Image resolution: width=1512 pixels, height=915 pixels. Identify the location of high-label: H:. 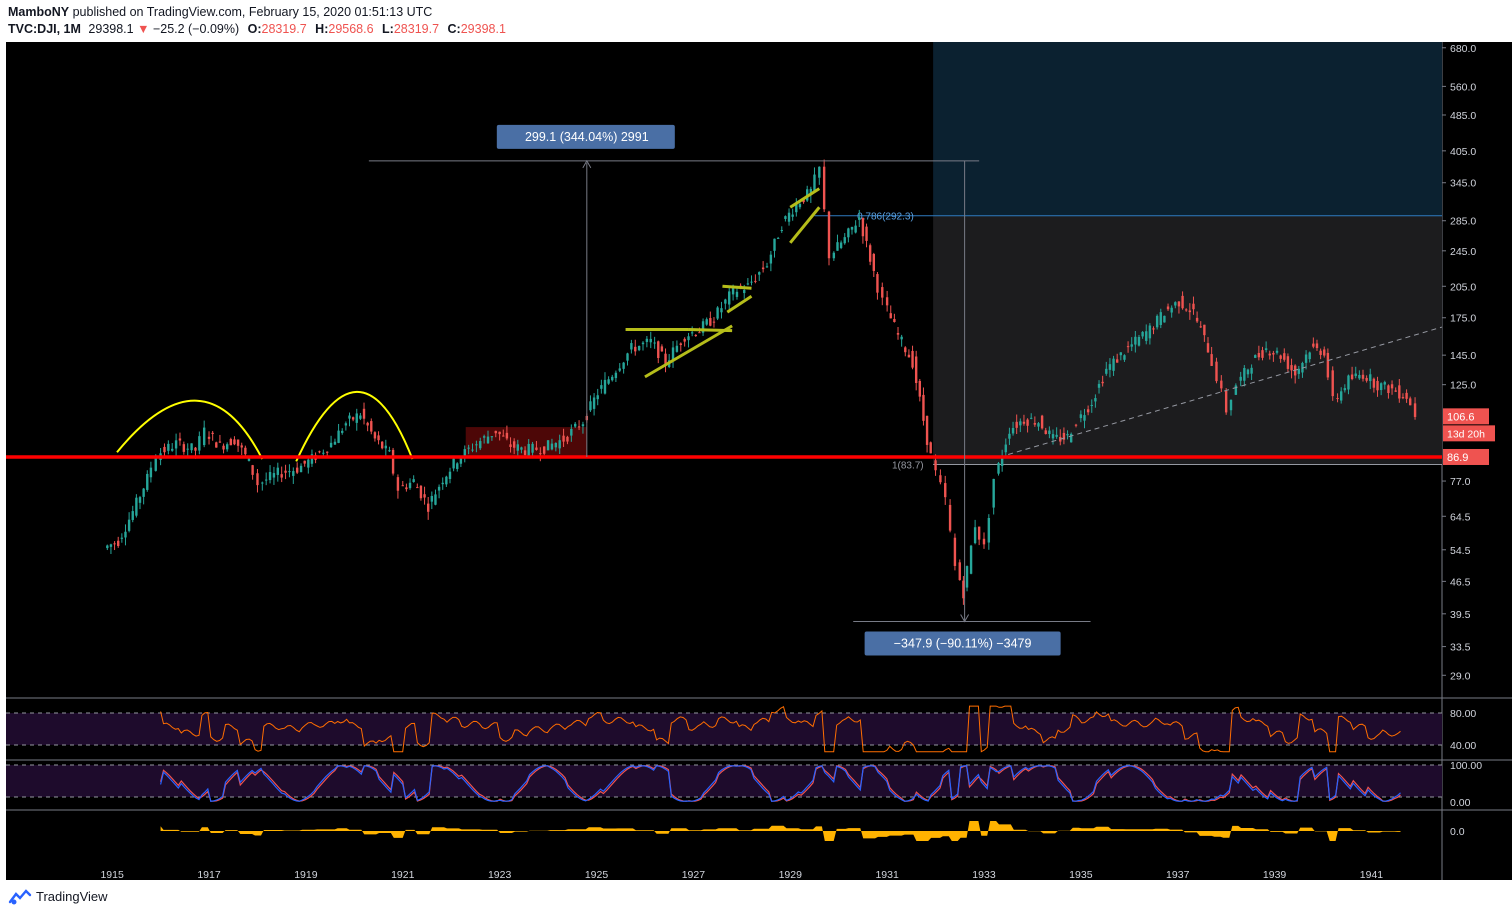
(322, 29).